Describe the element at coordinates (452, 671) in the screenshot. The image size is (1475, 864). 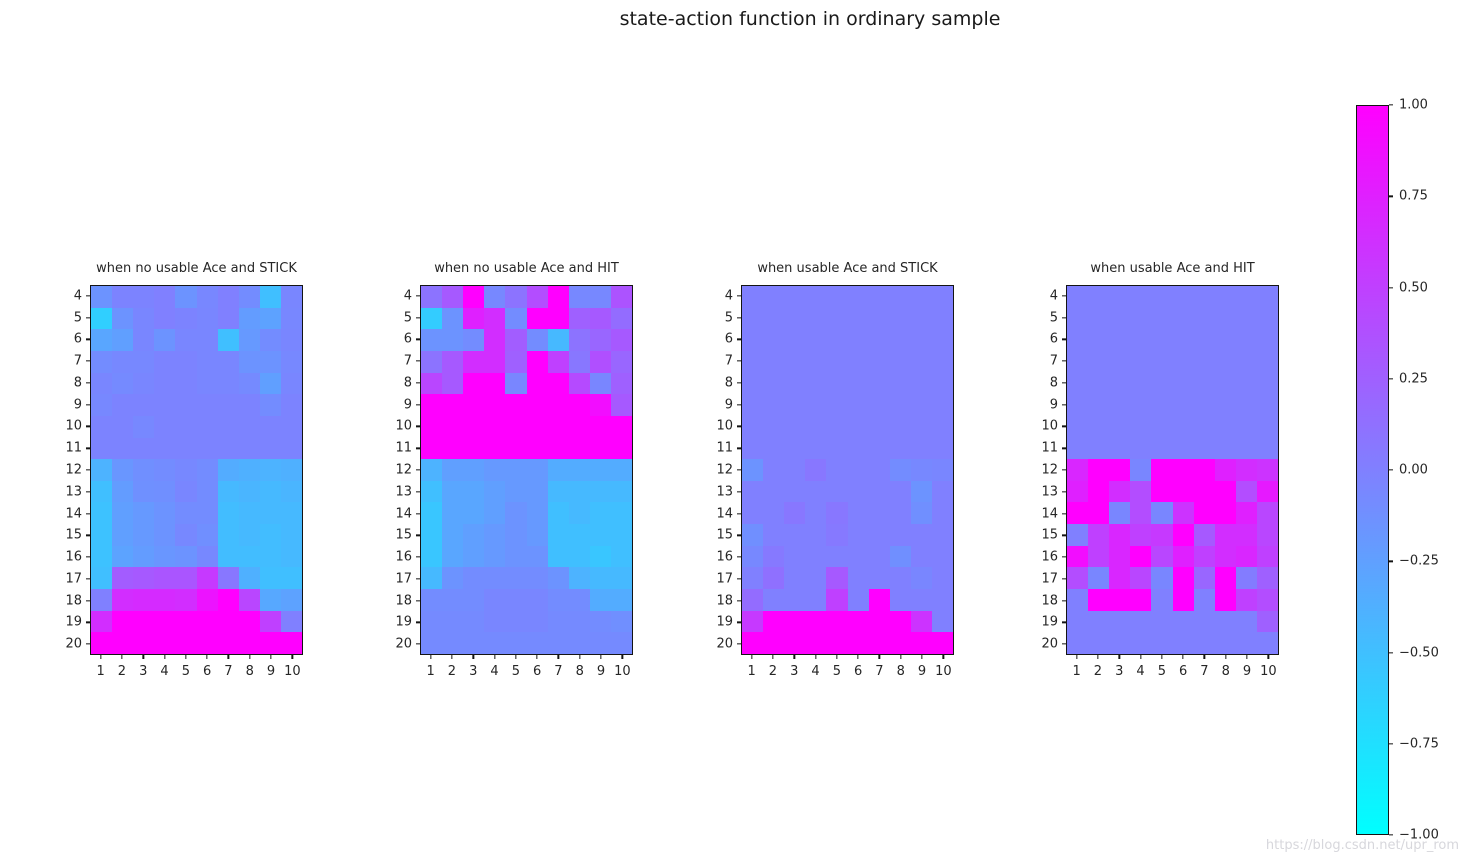
I see `x-tick-label: 2` at that location.